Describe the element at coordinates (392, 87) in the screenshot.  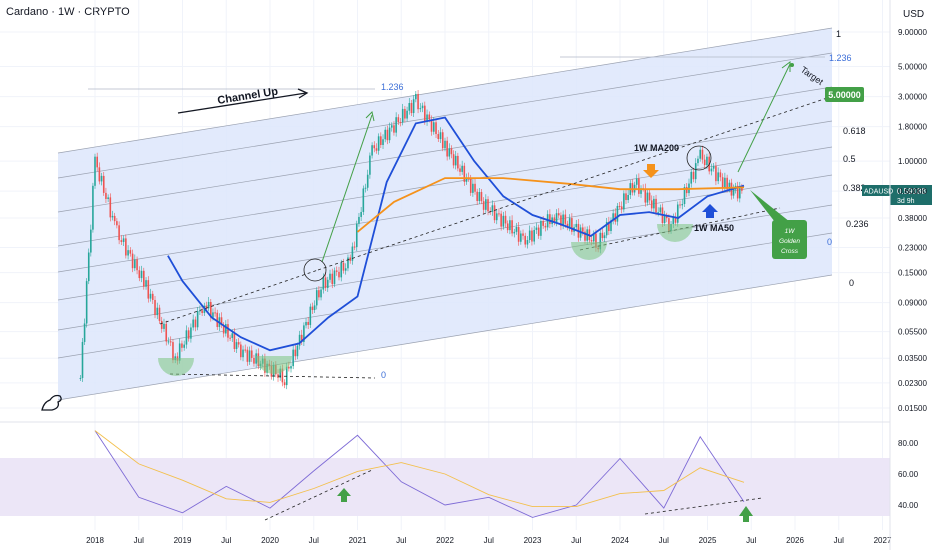
I see `level-1236-mid: 1.236` at that location.